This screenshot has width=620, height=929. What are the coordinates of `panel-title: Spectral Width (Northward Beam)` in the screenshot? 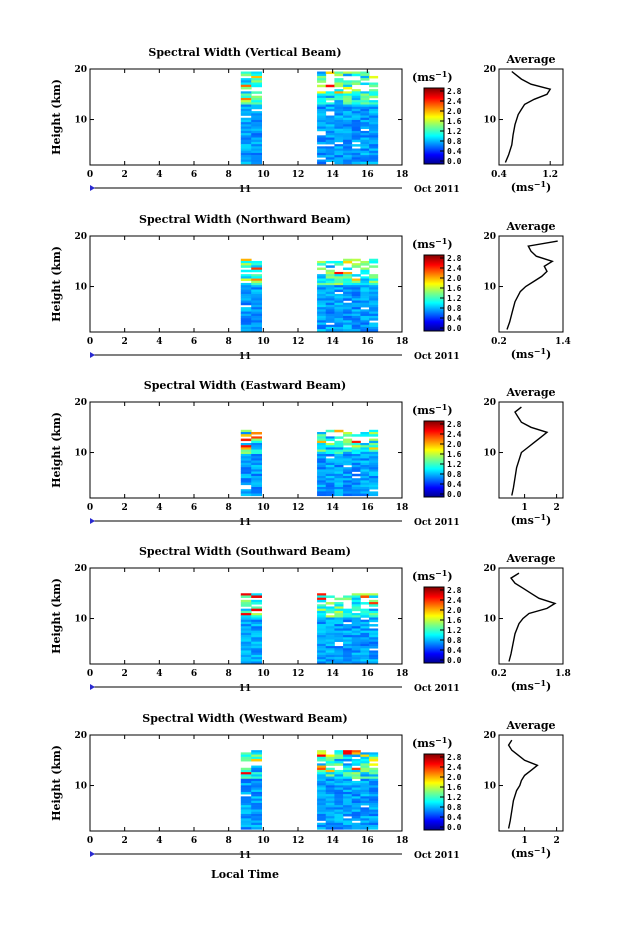 It's located at (245, 219).